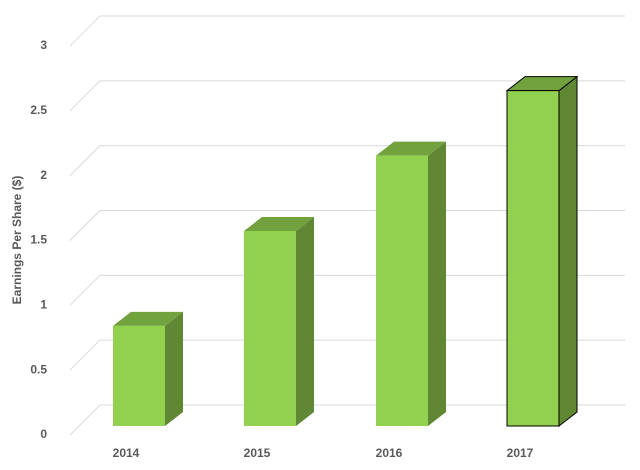 Image resolution: width=640 pixels, height=470 pixels. Describe the element at coordinates (43, 434) in the screenshot. I see `y-tick-label: 0` at that location.